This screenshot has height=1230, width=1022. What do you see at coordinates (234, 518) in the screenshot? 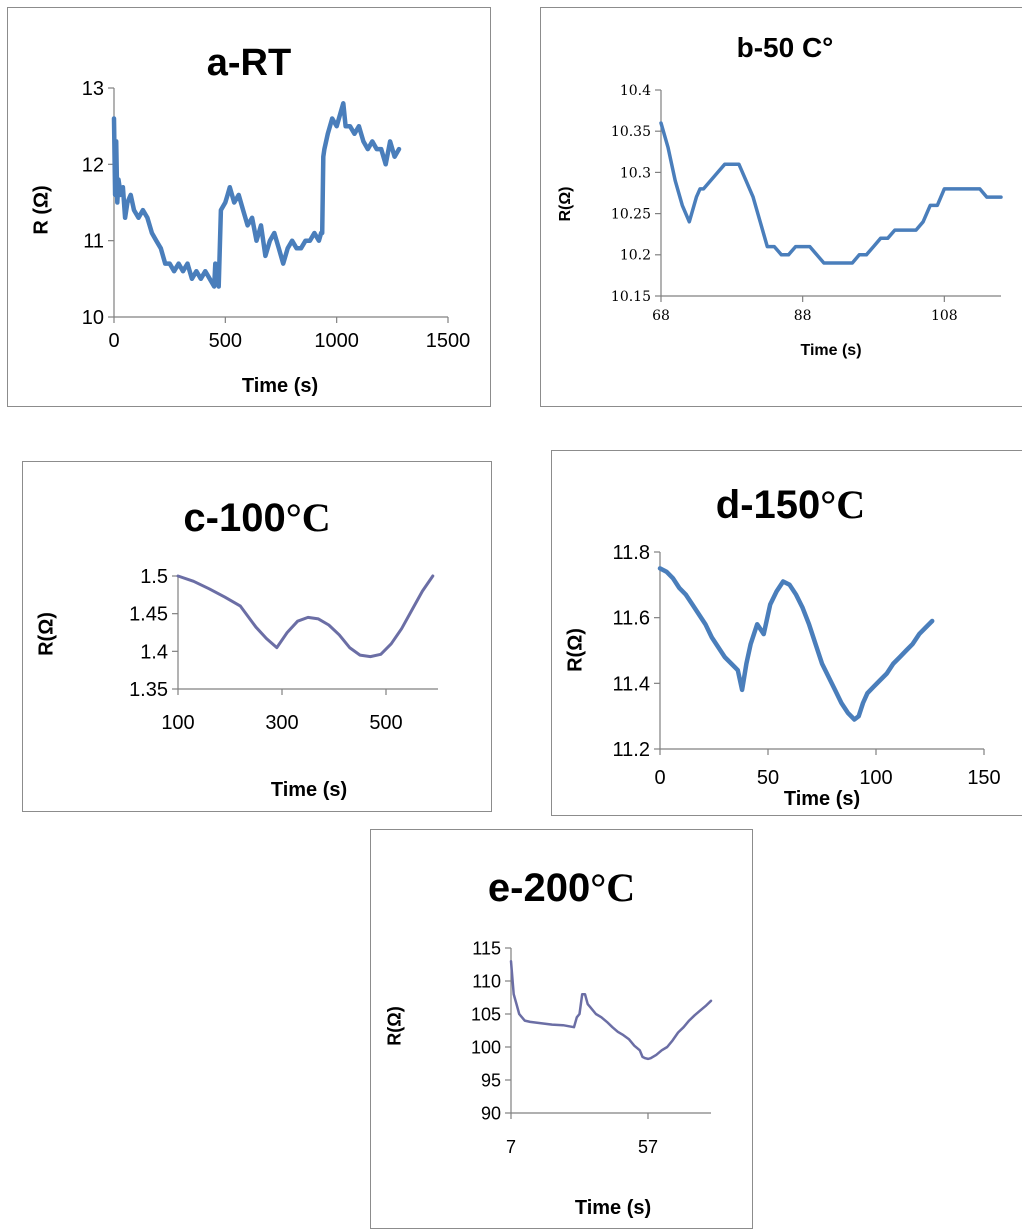
I see `chart-c-title-text: c-100` at bounding box center [234, 518].